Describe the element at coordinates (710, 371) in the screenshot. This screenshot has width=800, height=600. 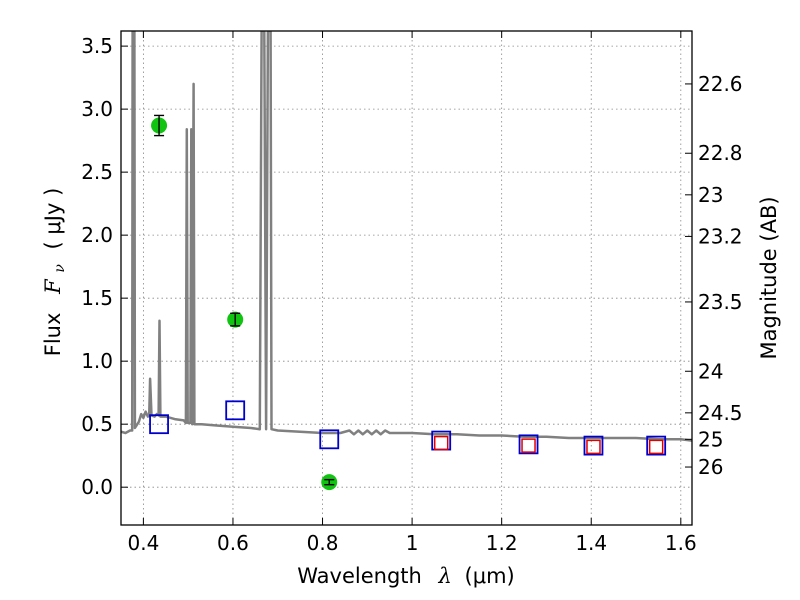
I see `y2-tick-label: 24` at that location.